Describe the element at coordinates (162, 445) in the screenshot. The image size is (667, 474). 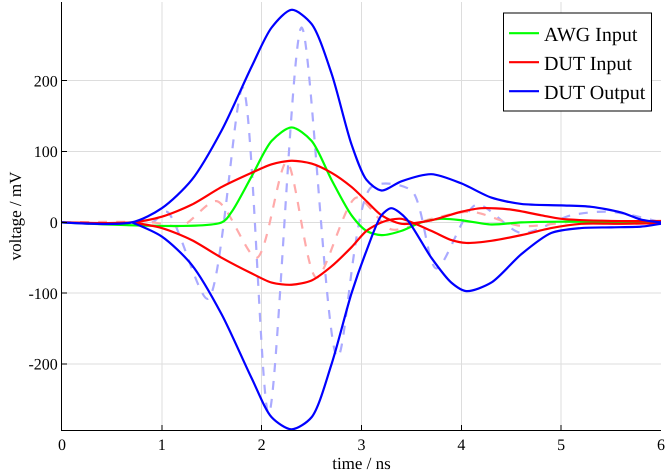
I see `x-tick-label: 1` at that location.